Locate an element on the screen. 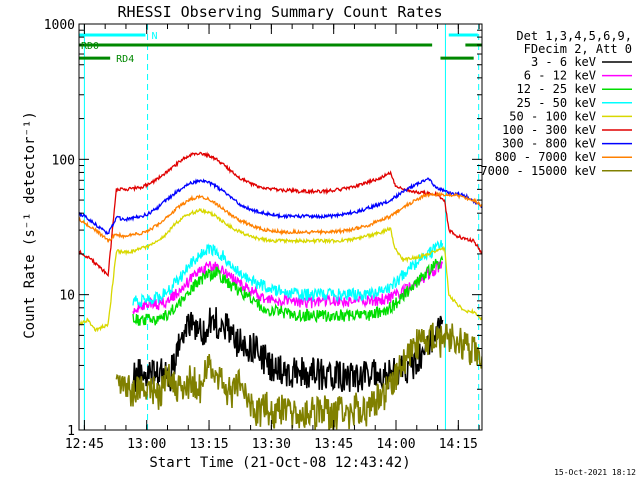 The height and width of the screenshot is (480, 640). legend-entry-label: 6 - 12 keV is located at coordinates (560, 76).